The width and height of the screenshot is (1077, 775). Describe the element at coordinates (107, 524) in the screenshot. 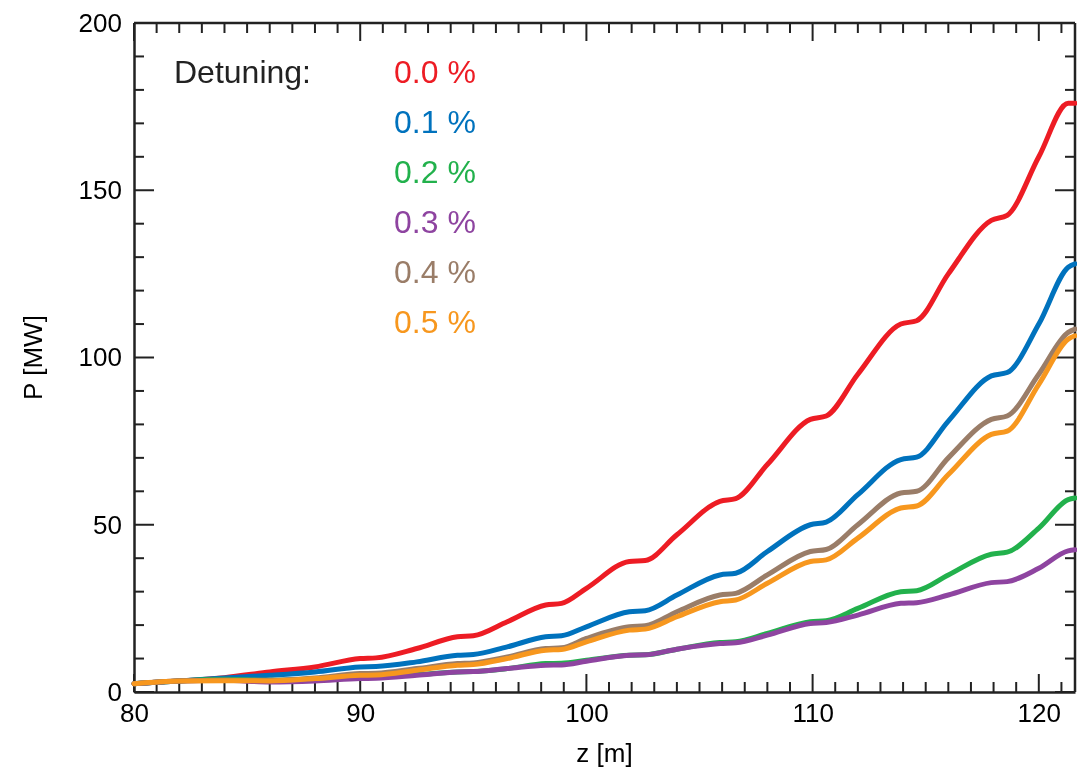

I see `y-tick-label: 50` at that location.